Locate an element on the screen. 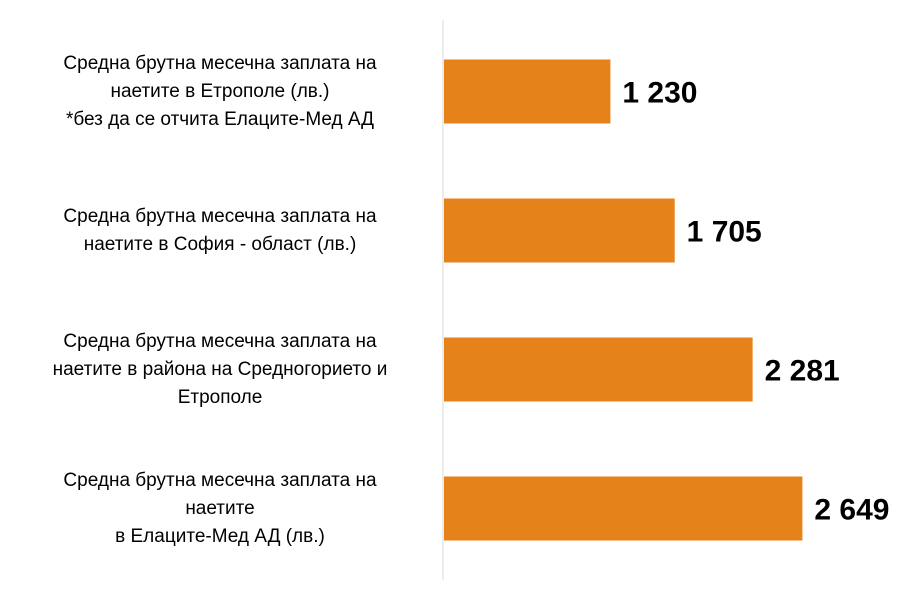 The image size is (914, 590). value-label-3: 2 281 is located at coordinates (802, 371).